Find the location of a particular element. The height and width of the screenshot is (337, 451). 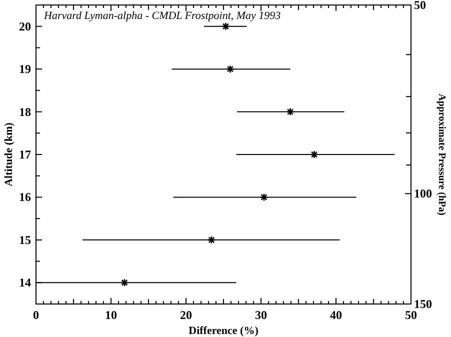

y-tick-label: 18 is located at coordinates (25, 111).